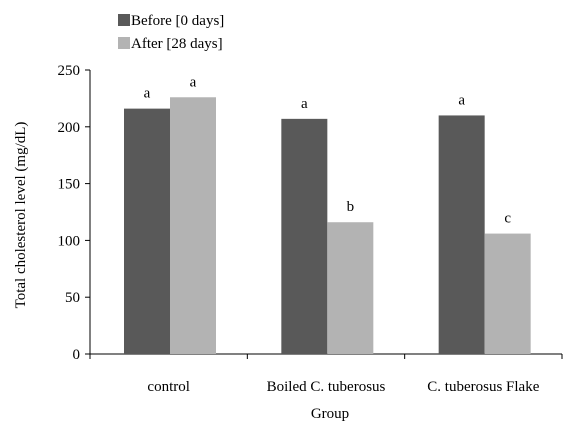  What do you see at coordinates (177, 44) in the screenshot?
I see `legend-label: After [28 days]` at bounding box center [177, 44].